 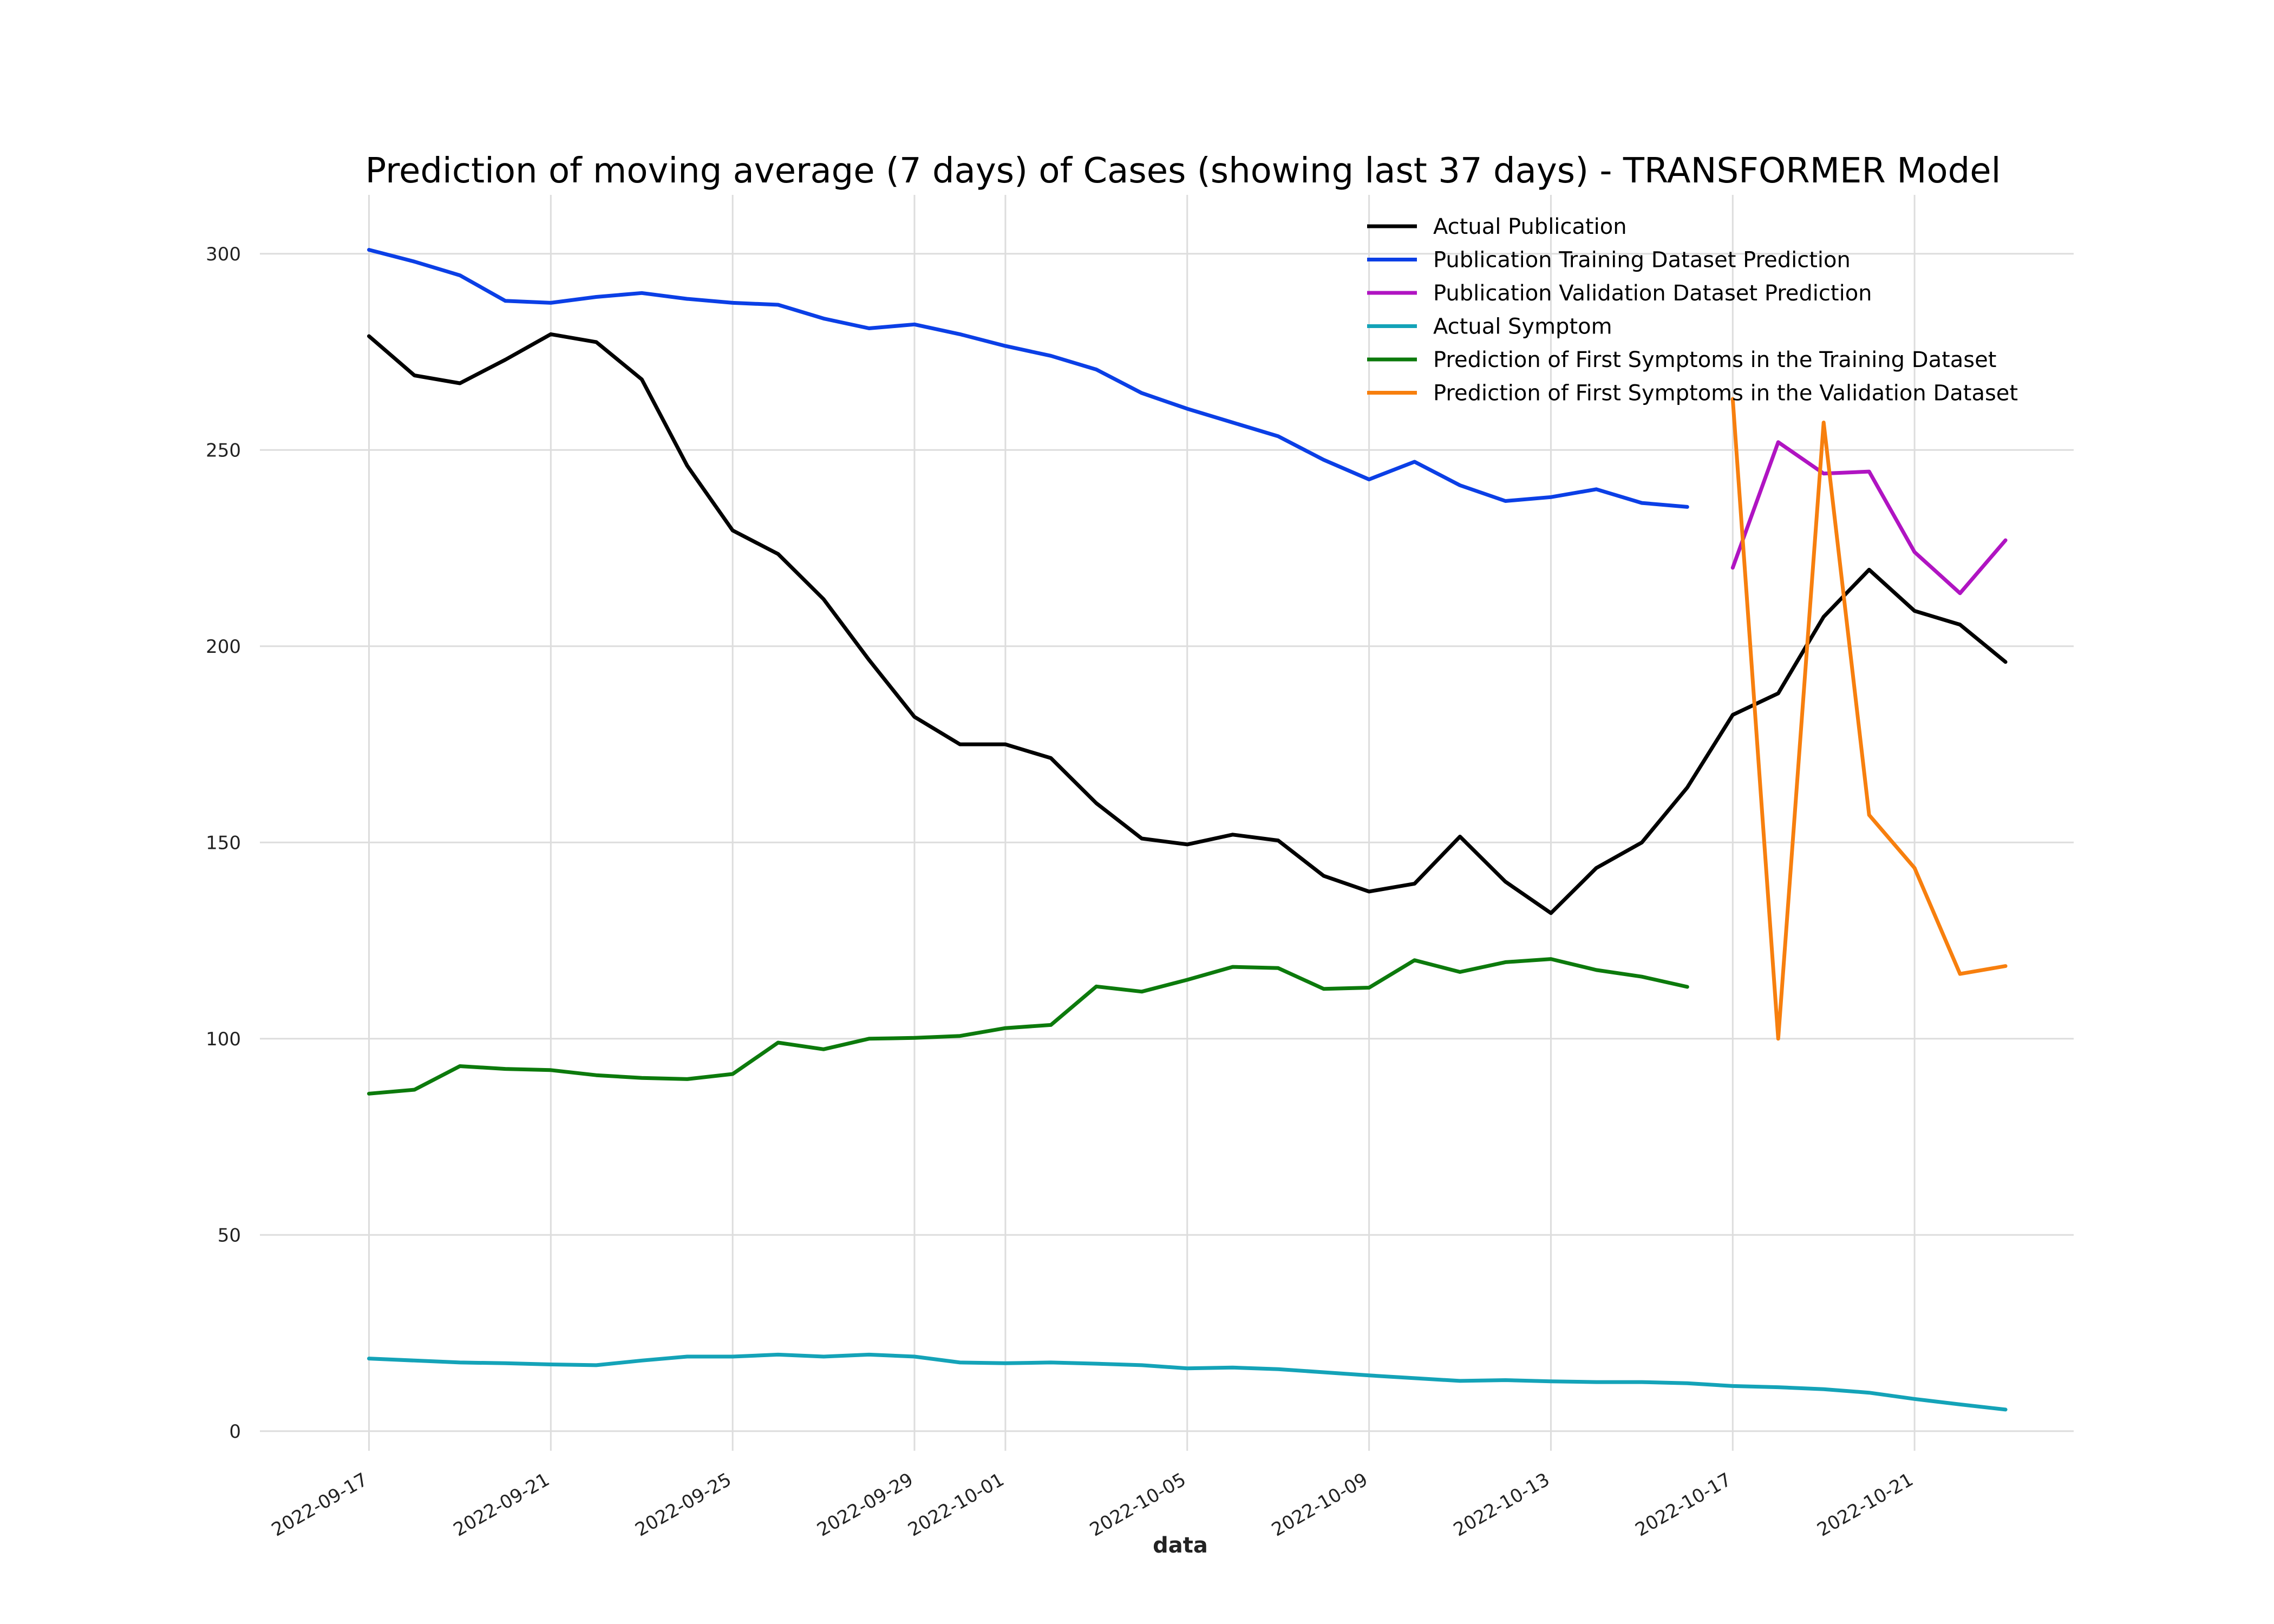 I want to click on x-tick-label: 2022-10-01, so click(x=956, y=1505).